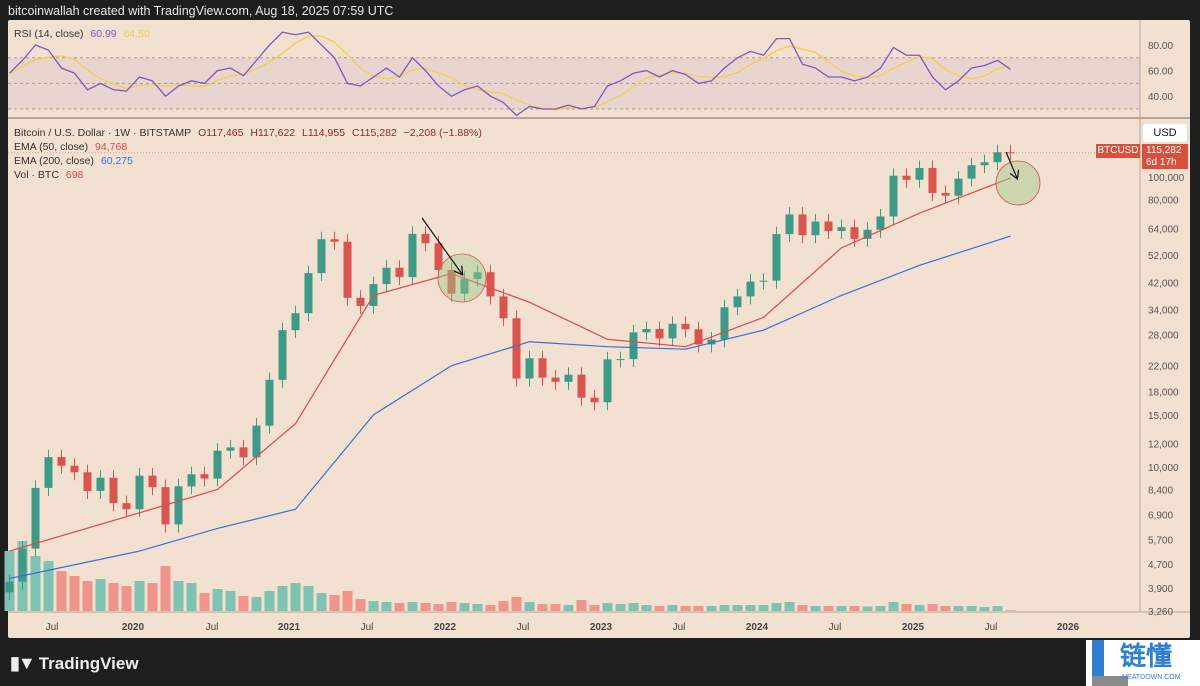  I want to click on ema200-legend: EMA (200, close) 60,275, so click(75, 161).